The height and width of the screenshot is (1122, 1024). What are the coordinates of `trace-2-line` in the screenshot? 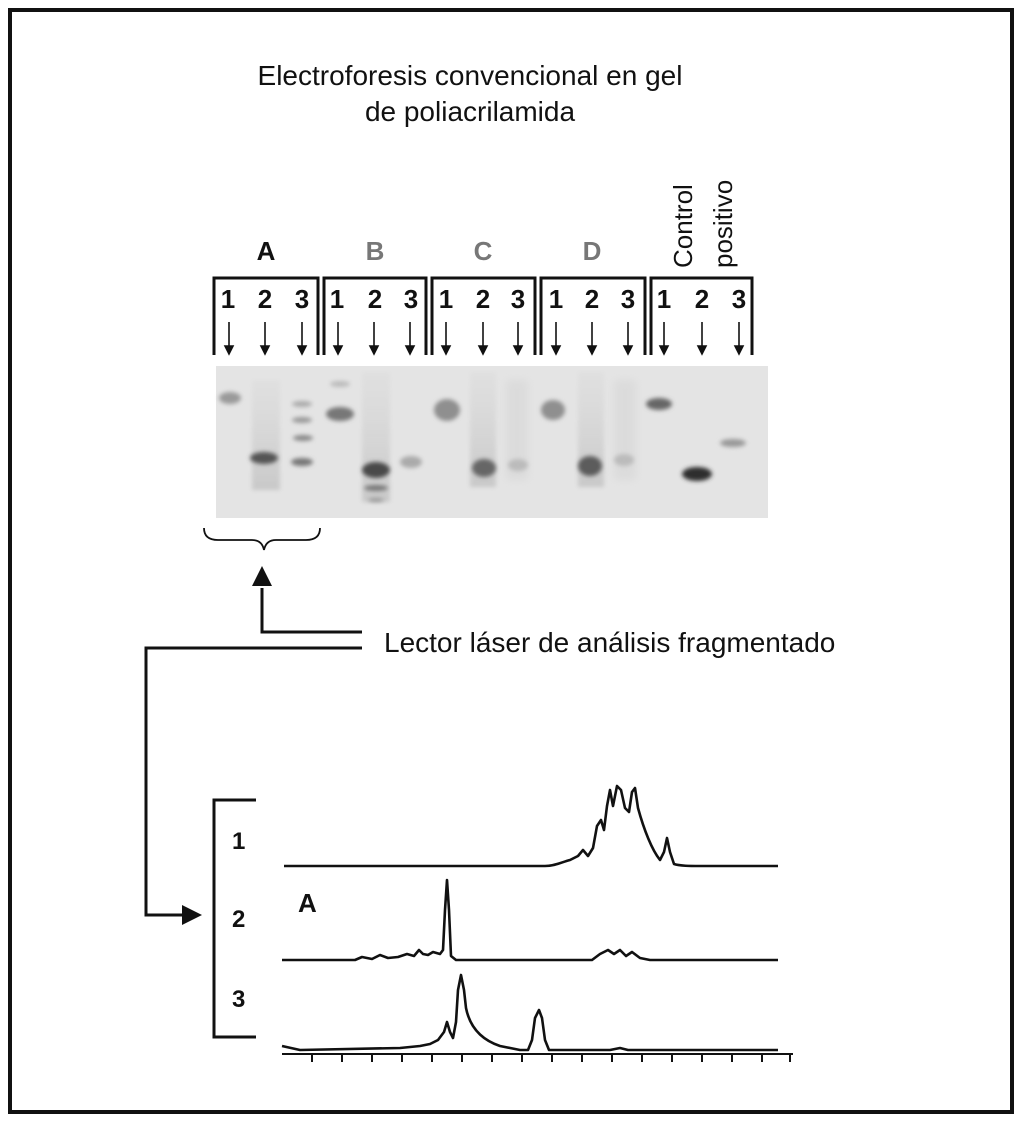 It's located at (530, 920).